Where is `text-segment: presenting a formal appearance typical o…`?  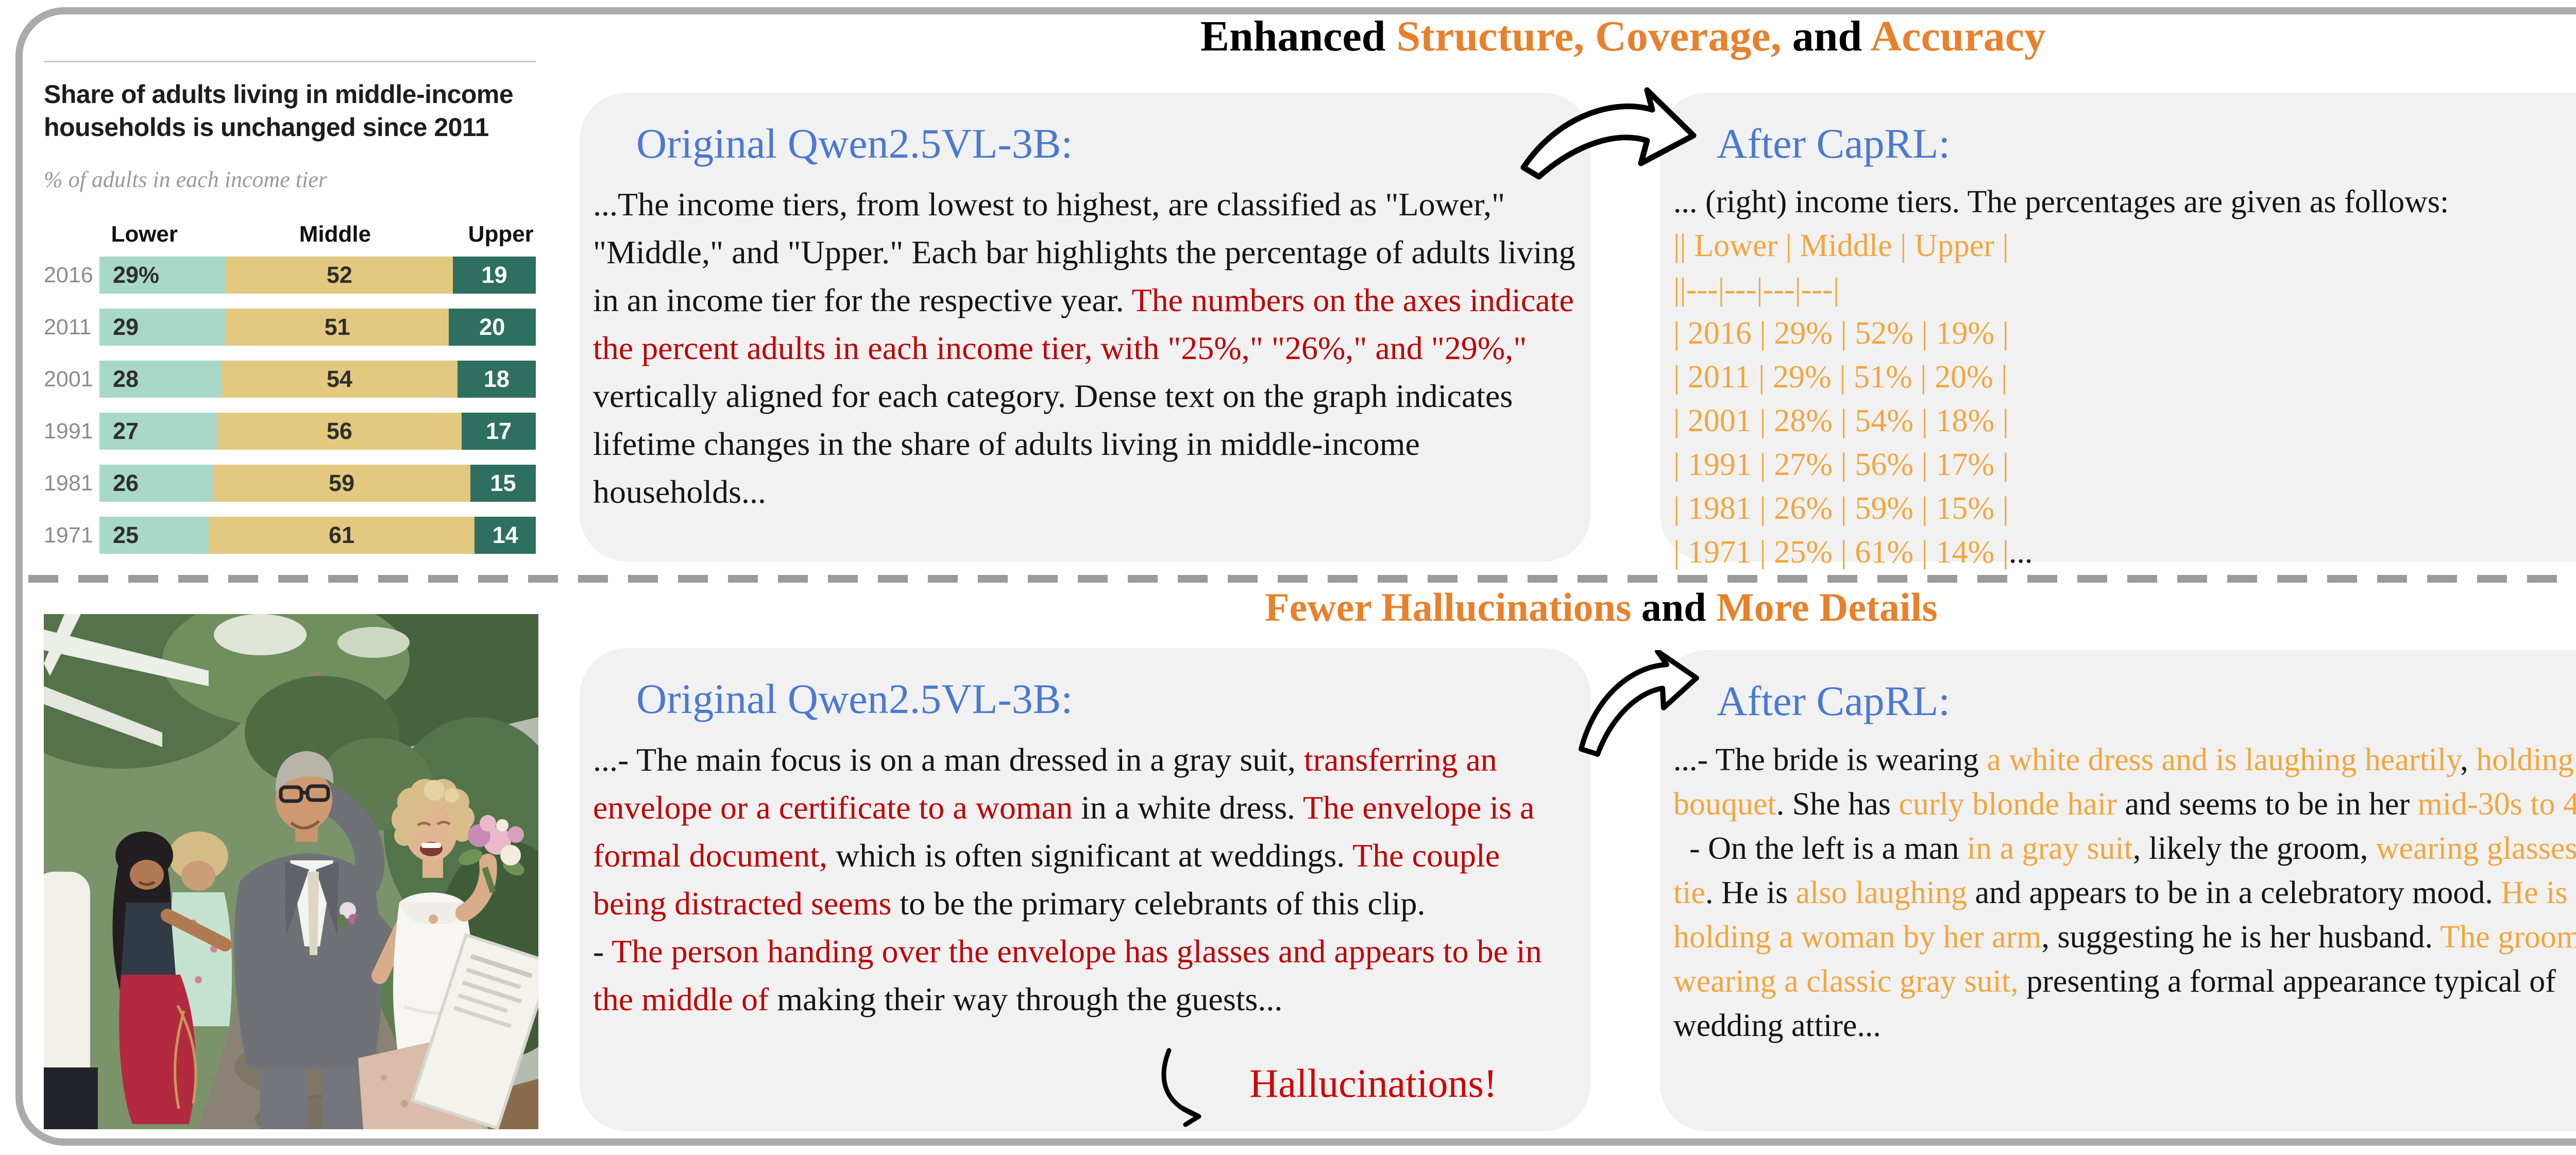
text-segment: presenting a formal appearance typical o… is located at coordinates (2114, 1003).